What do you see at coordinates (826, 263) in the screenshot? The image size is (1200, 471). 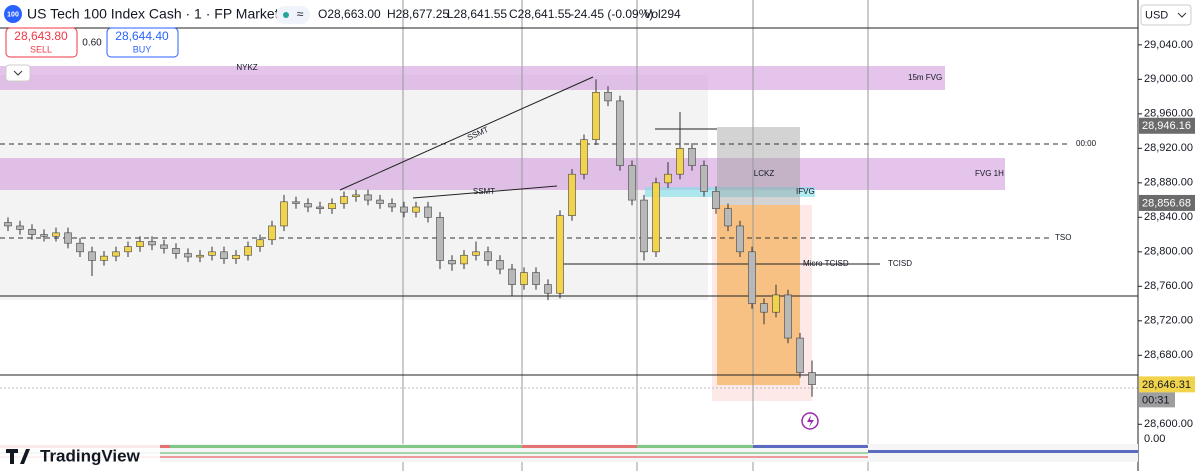 I see `annotation: Micro TCISD` at bounding box center [826, 263].